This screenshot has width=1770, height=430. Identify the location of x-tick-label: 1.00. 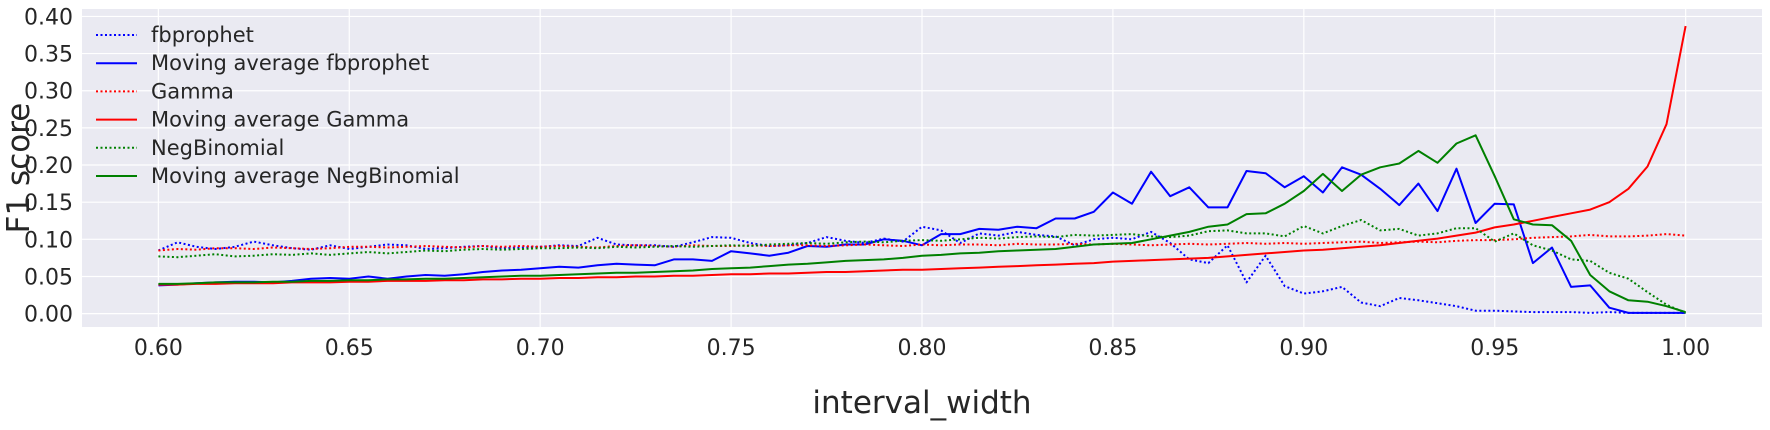
(1685, 348).